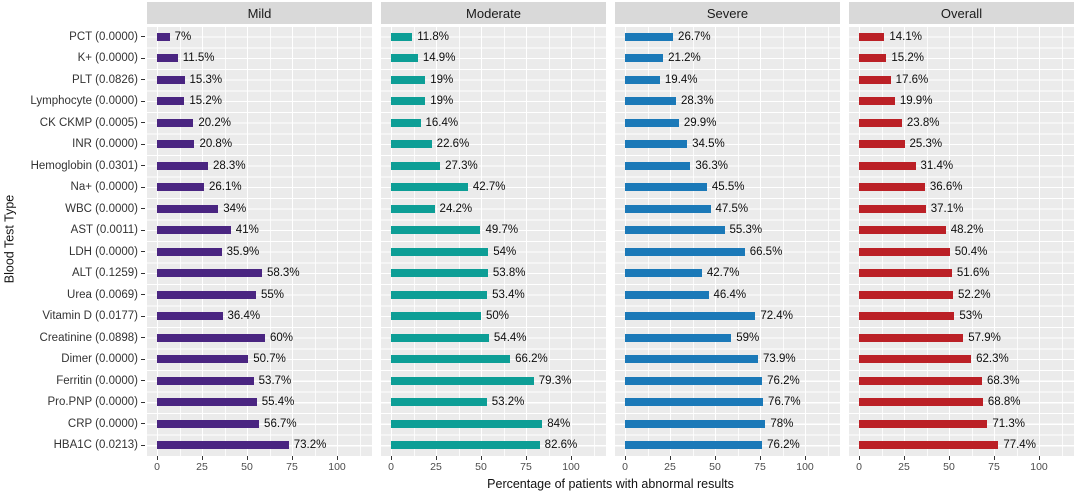 The height and width of the screenshot is (497, 1084). I want to click on bar-value-label: 11.5%, so click(198, 58).